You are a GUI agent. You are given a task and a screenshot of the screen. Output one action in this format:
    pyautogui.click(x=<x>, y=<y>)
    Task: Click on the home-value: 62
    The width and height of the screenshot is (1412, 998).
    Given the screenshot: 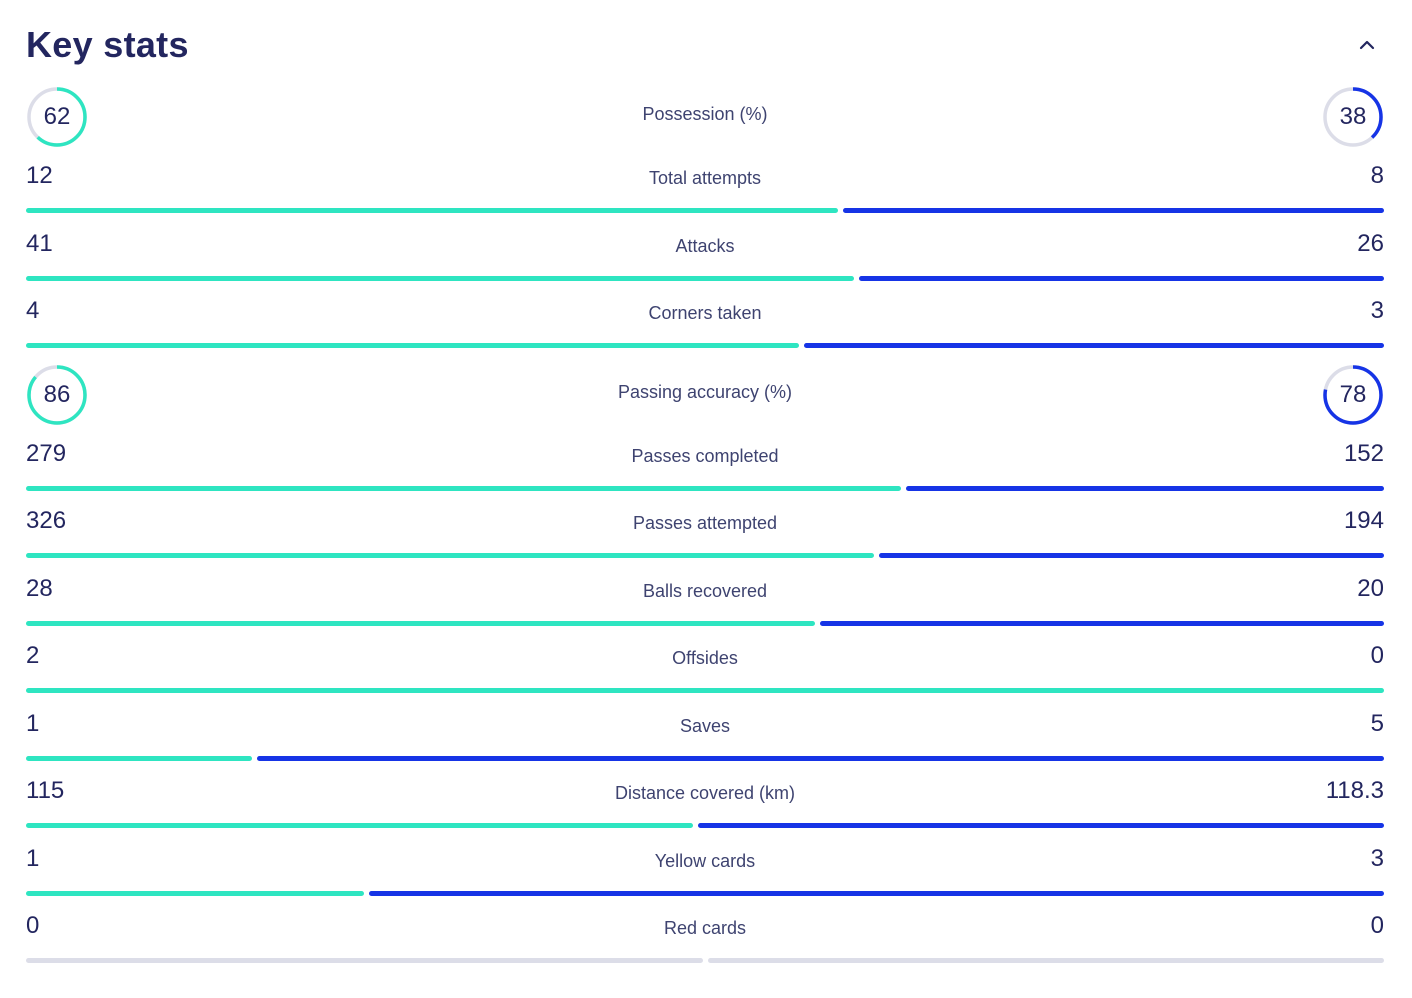 What is the action you would take?
    pyautogui.click(x=57, y=116)
    